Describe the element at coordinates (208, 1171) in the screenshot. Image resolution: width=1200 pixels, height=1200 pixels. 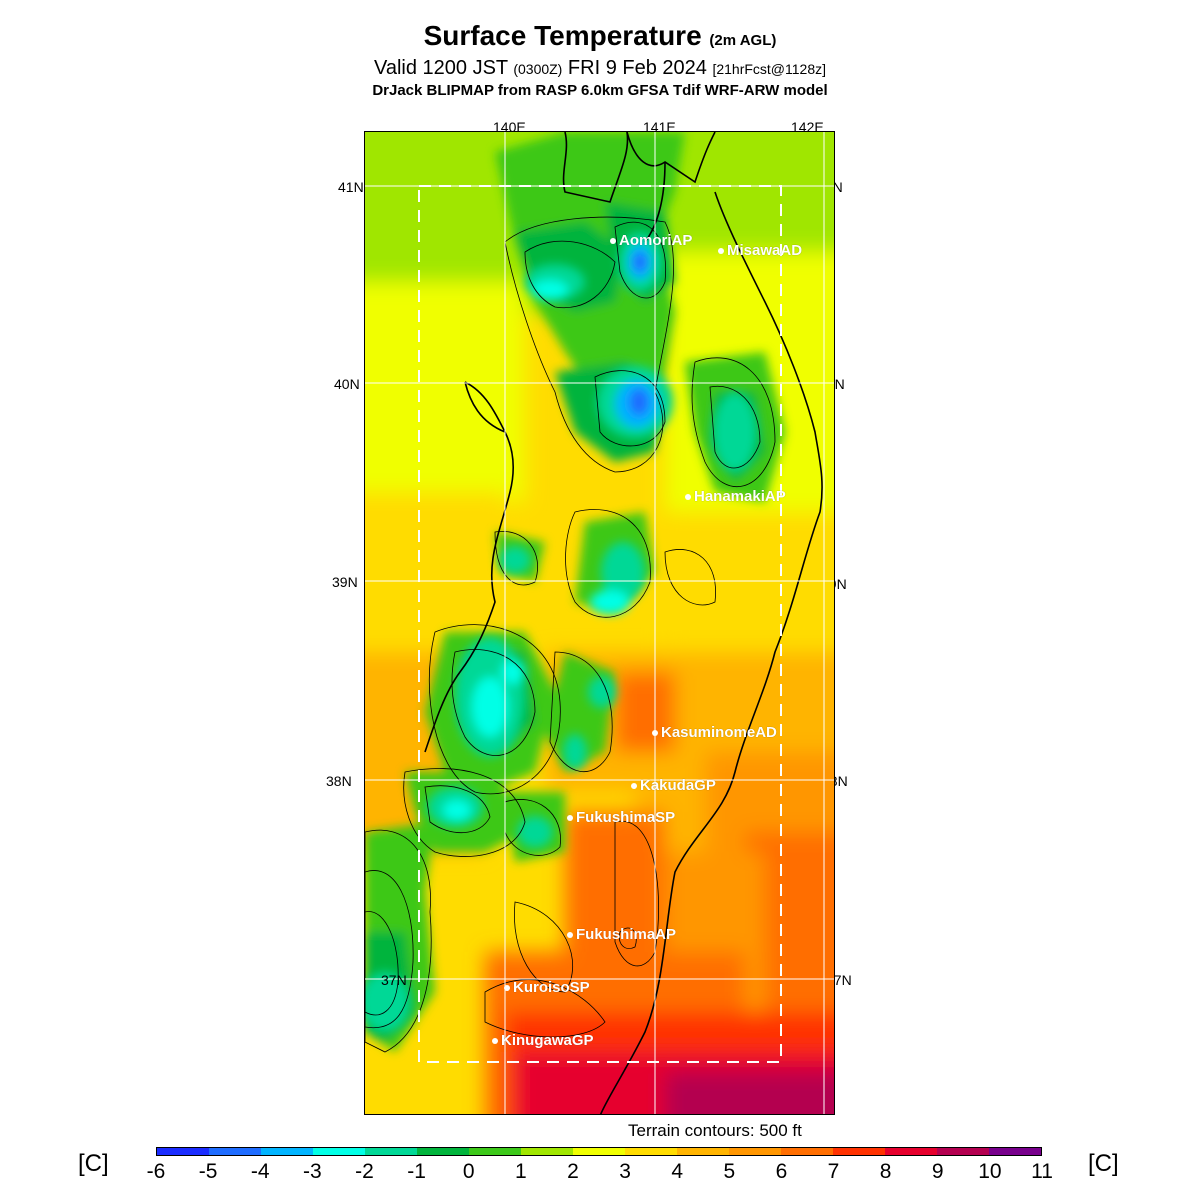
I see `colorbar-tick-label: -5` at that location.